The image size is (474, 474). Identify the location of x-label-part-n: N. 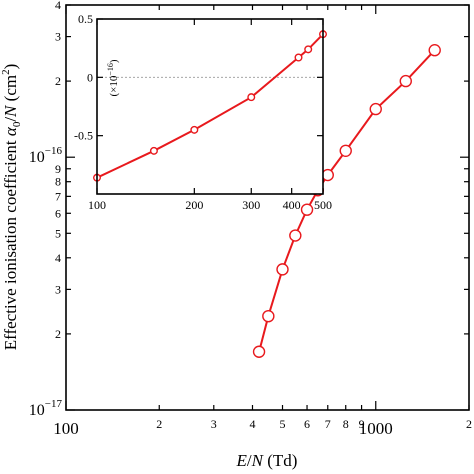
(258, 460).